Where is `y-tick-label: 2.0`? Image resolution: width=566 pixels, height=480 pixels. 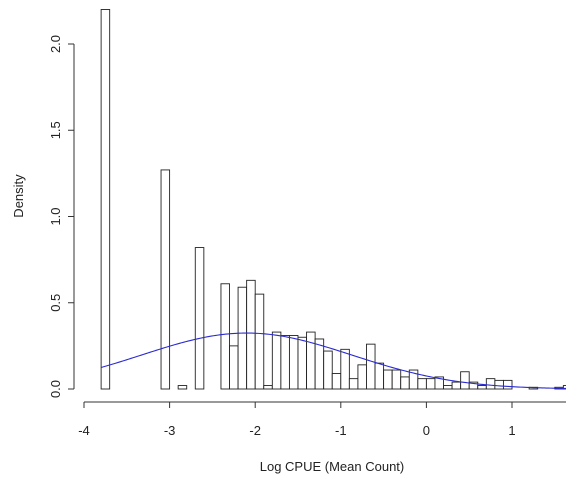 y-tick-label: 2.0 is located at coordinates (55, 44).